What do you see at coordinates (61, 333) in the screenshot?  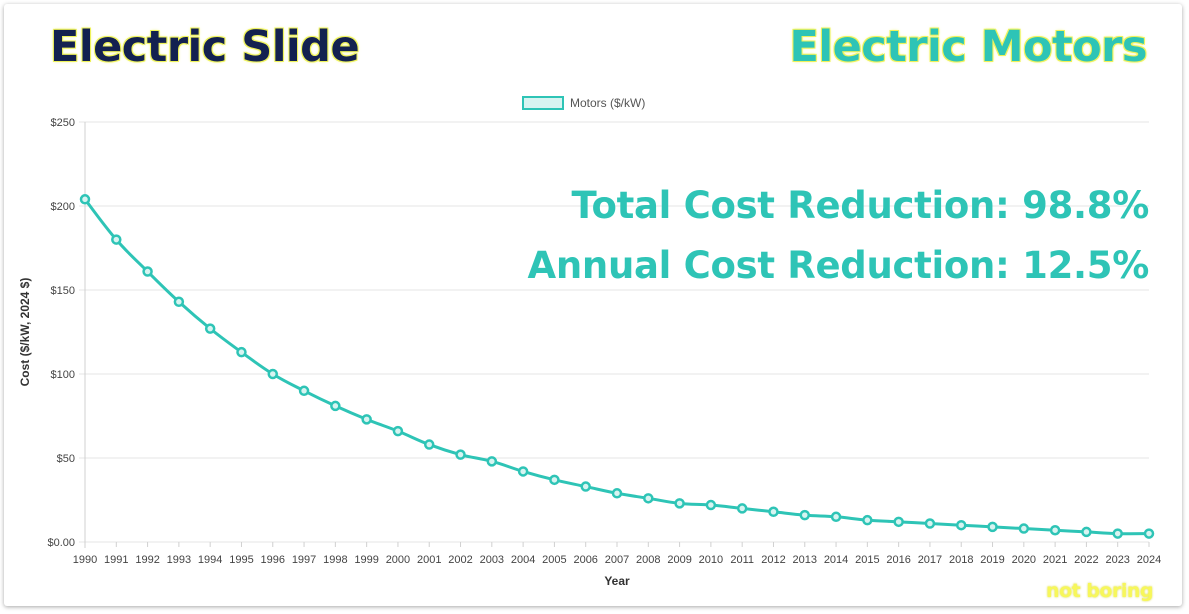 I see `y-axis-ticks: $0.00 $50 $100 $150 $200 $250` at bounding box center [61, 333].